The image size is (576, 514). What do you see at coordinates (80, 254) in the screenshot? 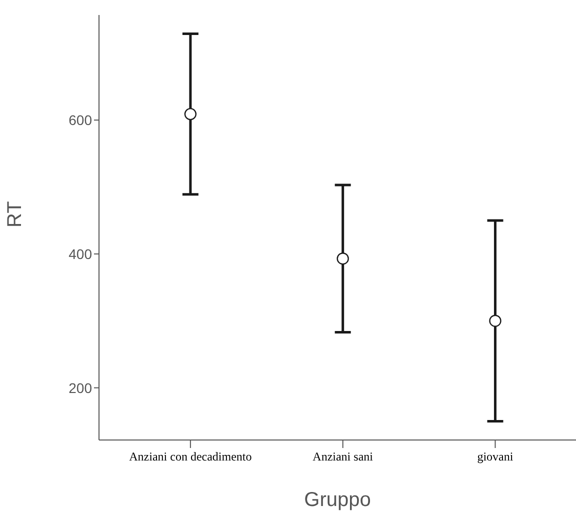
I see `y-tick-label: 400` at bounding box center [80, 254].